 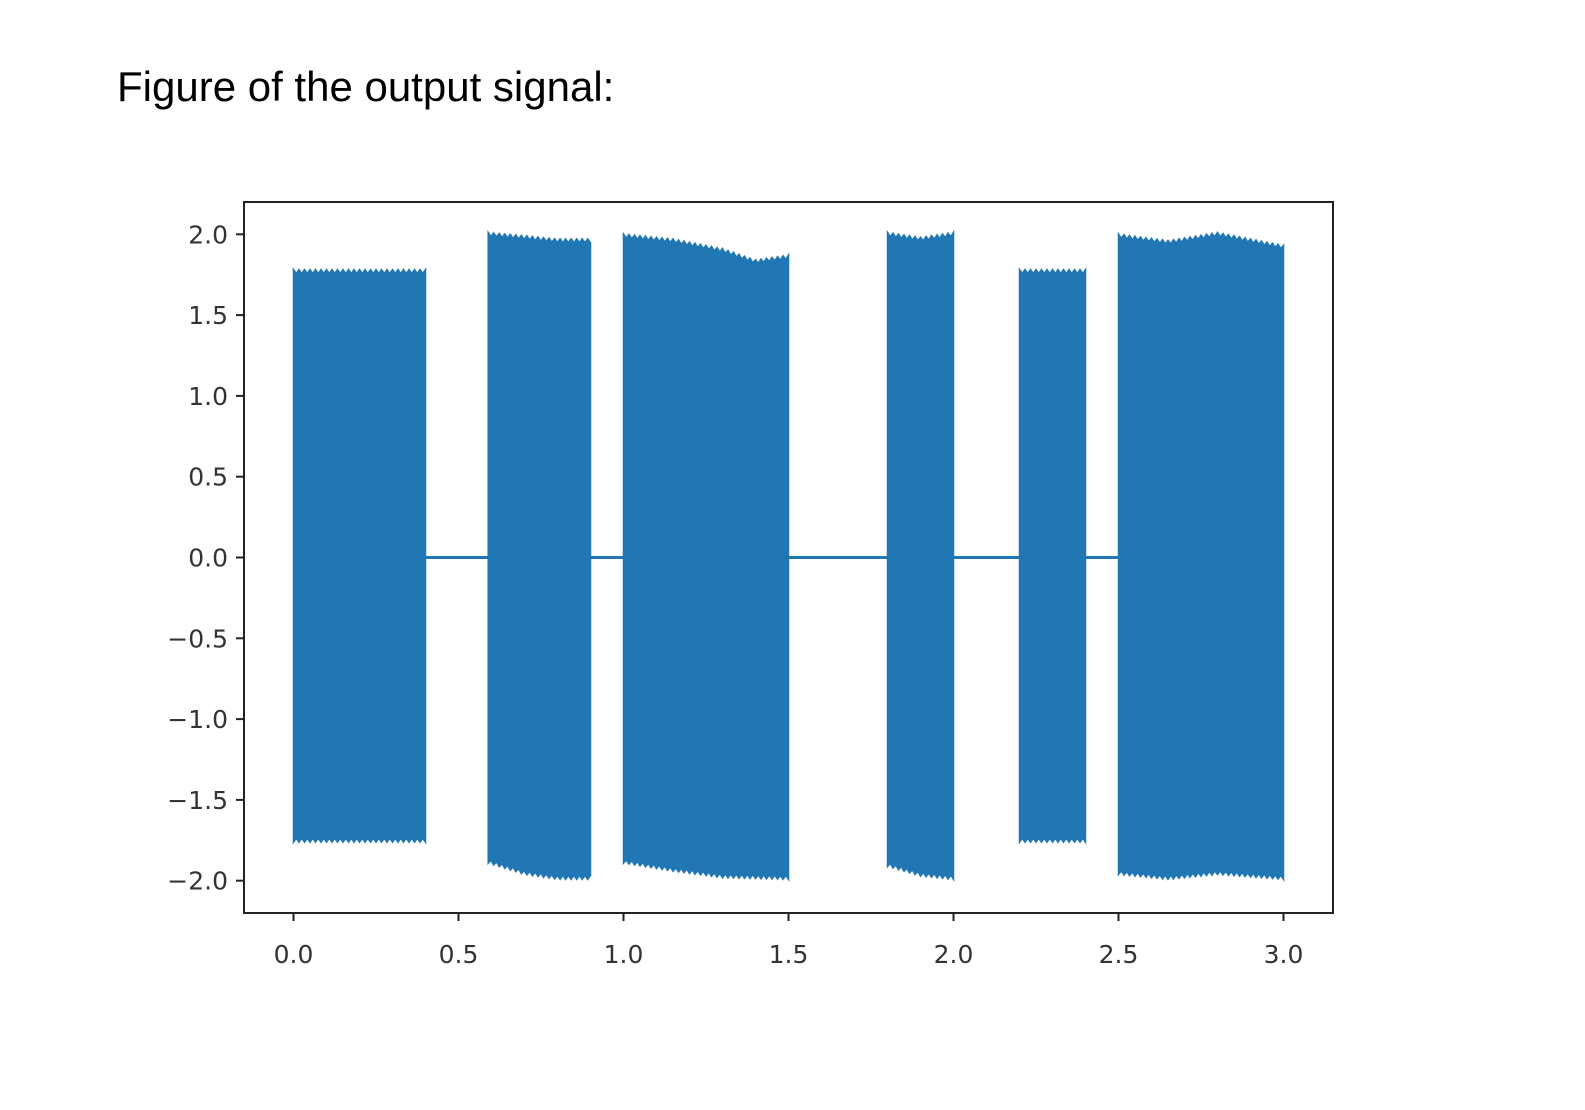 I want to click on y-tick-label: −0.5, so click(x=197, y=638).